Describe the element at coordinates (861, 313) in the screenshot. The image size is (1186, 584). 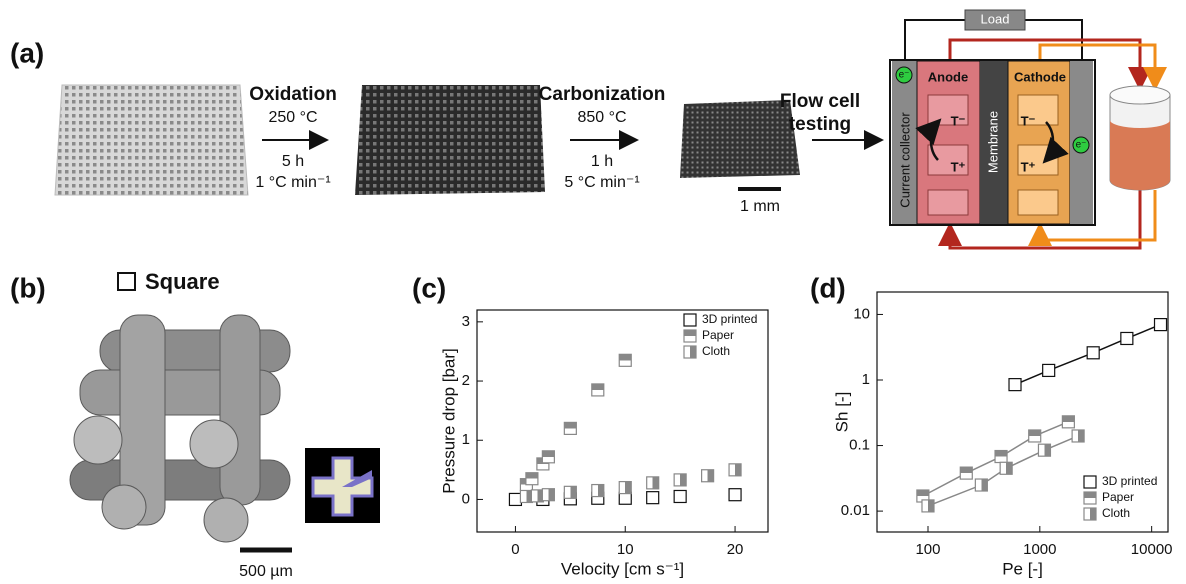
I see `y-tick-label: 10` at that location.